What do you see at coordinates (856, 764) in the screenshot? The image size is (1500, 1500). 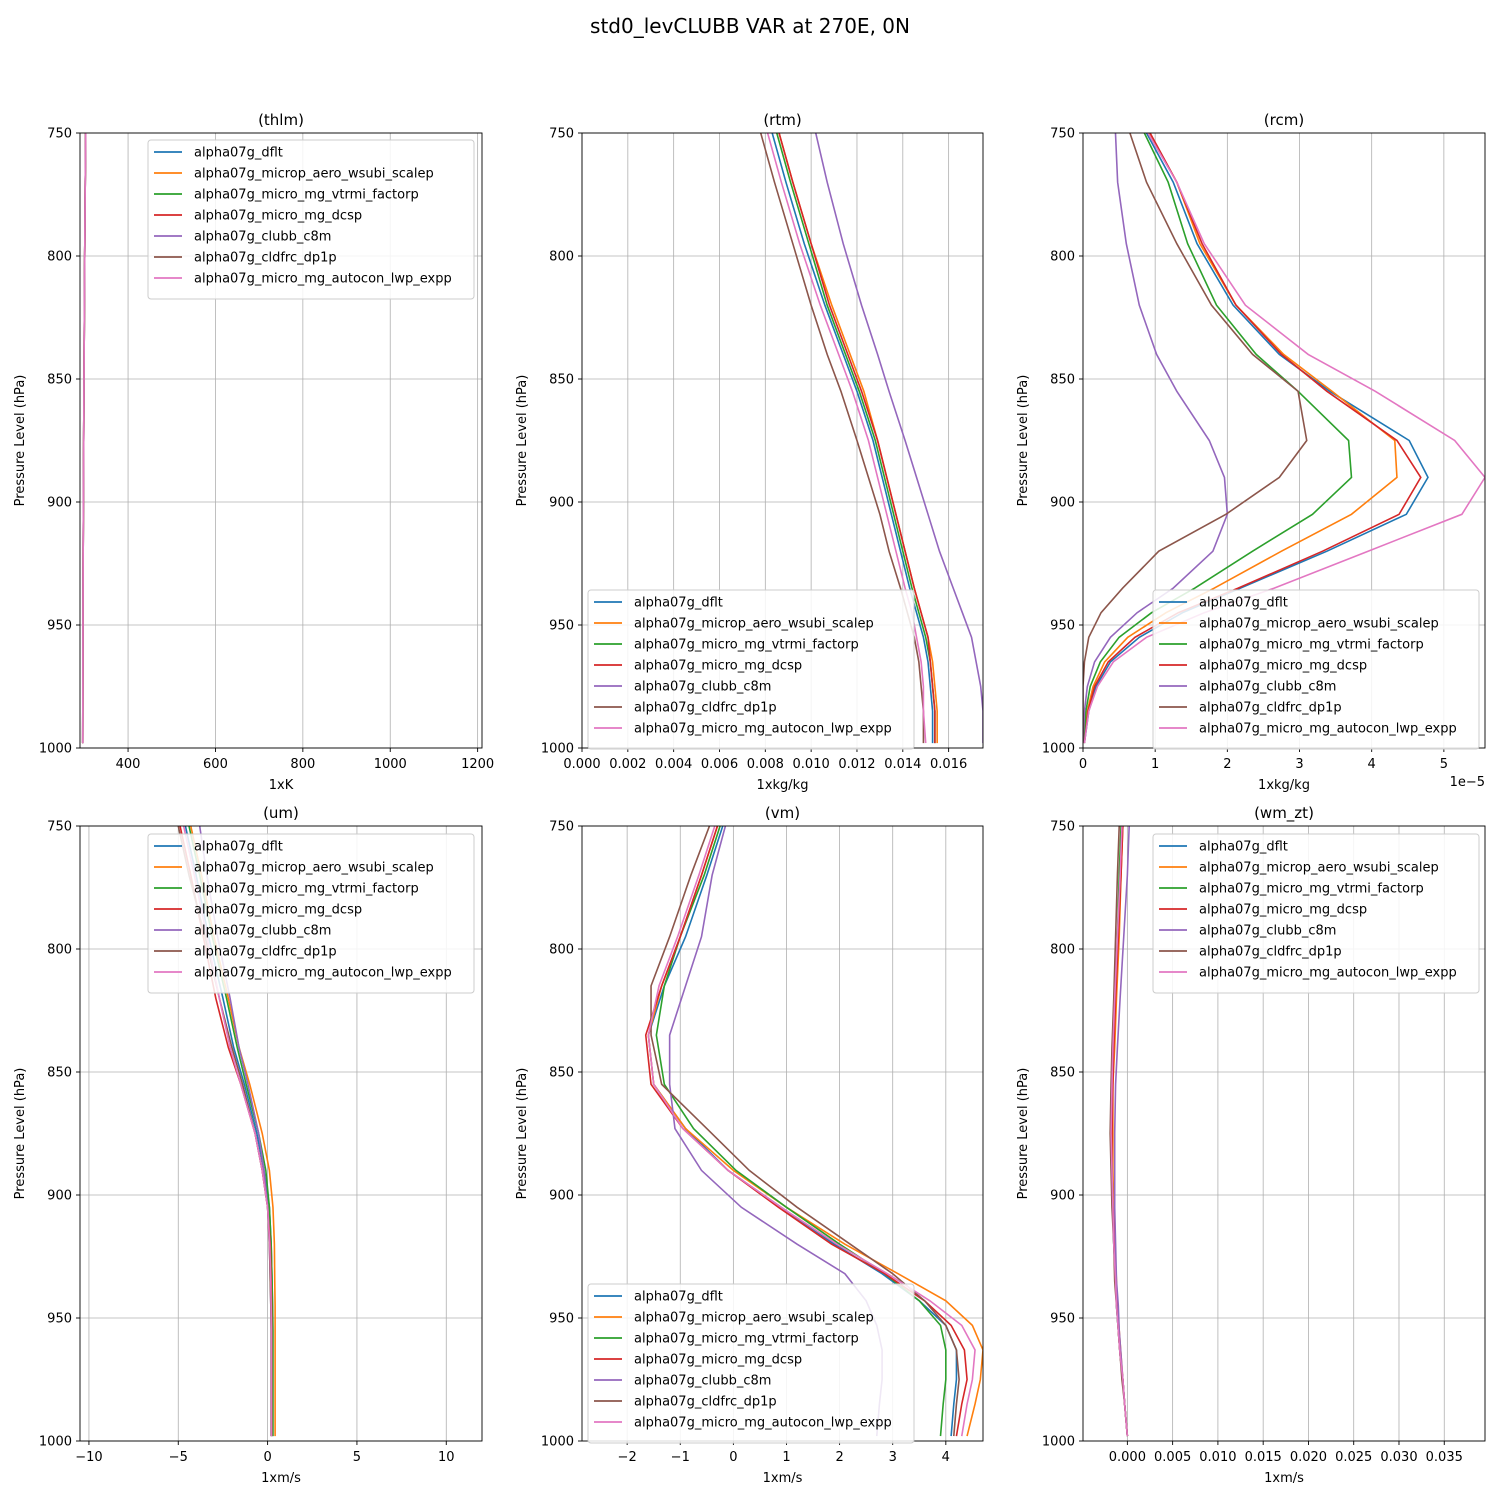 I see `x-tick-label: 0.012` at bounding box center [856, 764].